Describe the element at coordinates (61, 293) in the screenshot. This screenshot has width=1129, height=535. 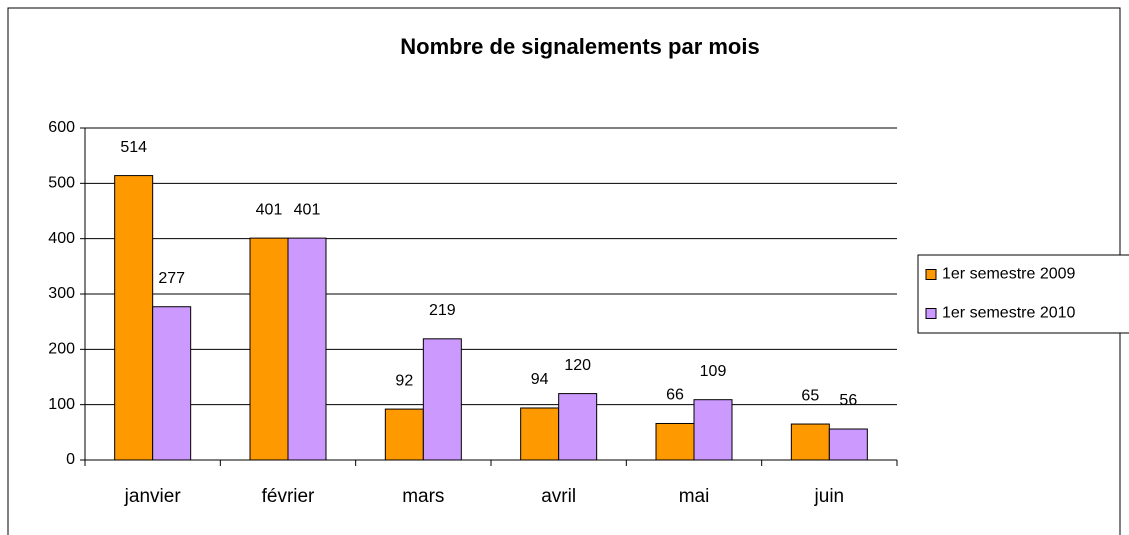
I see `y-tick-label: 300` at that location.